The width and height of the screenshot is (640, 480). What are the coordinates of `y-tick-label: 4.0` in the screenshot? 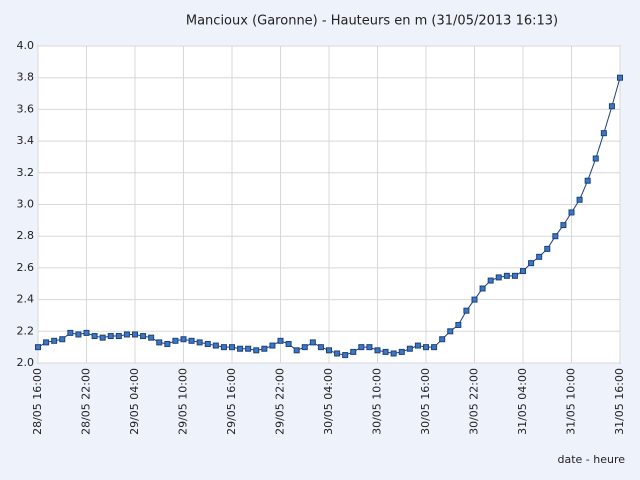 It's located at (26, 45).